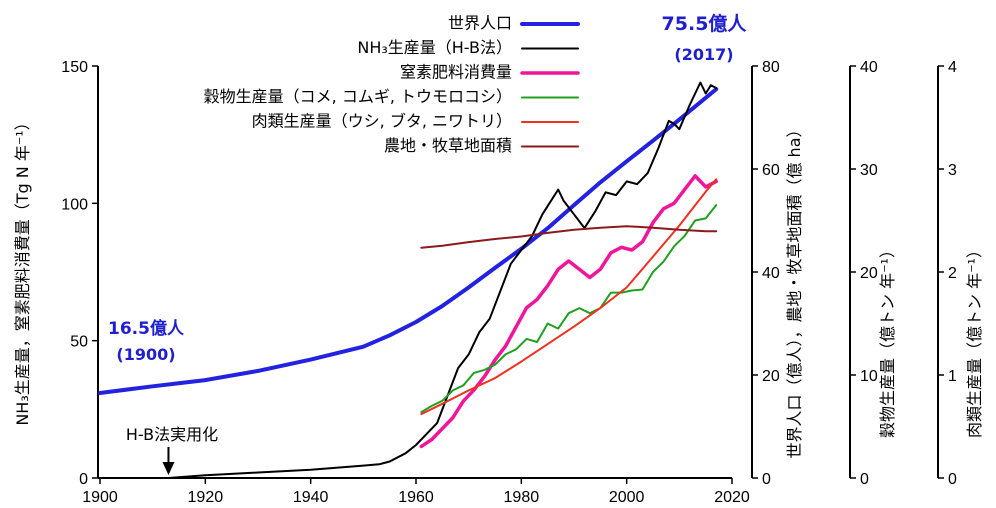  What do you see at coordinates (869, 273) in the screenshot?
I see `r2-tick-label: 20` at bounding box center [869, 273].